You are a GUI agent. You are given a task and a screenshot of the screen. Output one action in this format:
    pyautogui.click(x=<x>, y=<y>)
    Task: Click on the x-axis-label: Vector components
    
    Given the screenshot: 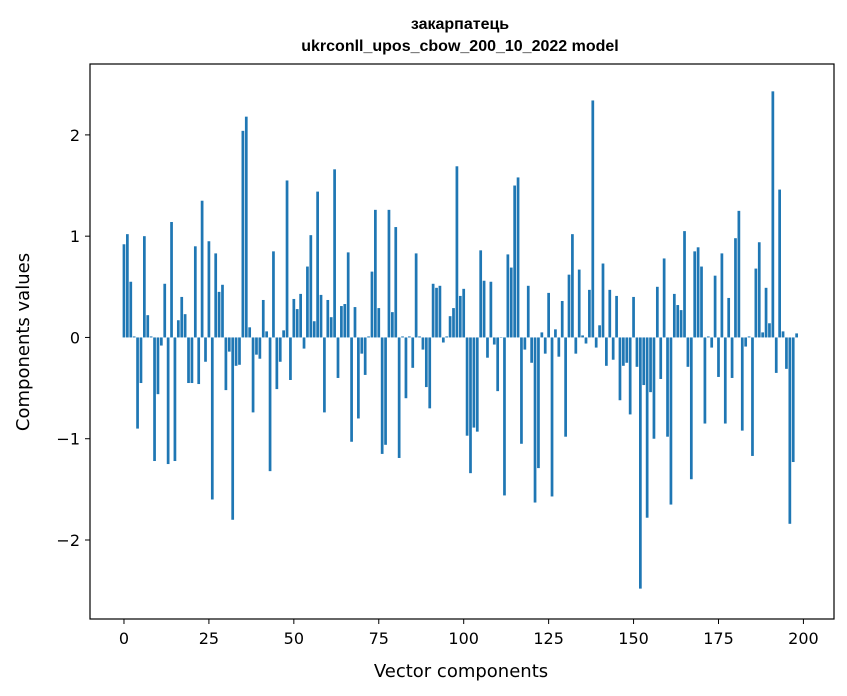 What is the action you would take?
    pyautogui.click(x=461, y=671)
    